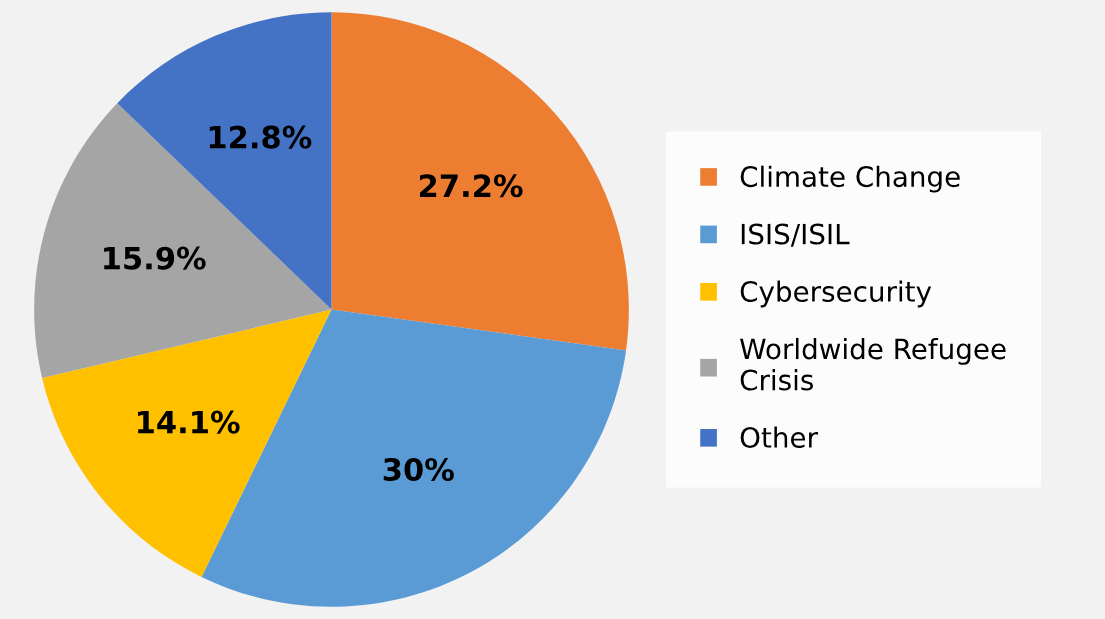  What do you see at coordinates (189, 422) in the screenshot?
I see `data-label: 14.1%` at bounding box center [189, 422].